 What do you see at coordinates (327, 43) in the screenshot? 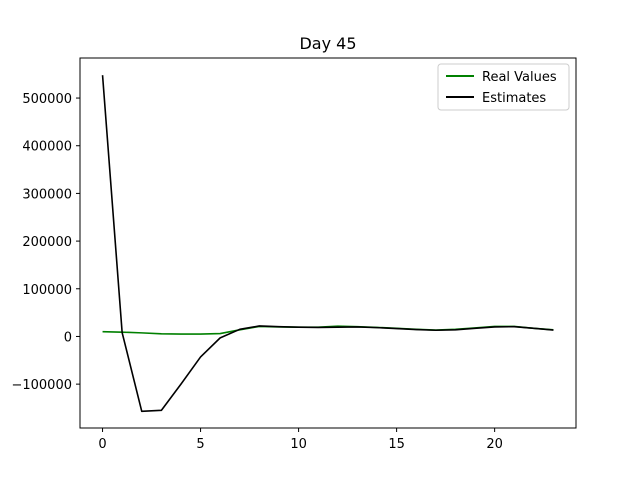
I see `chart-title: Day 45` at bounding box center [327, 43].